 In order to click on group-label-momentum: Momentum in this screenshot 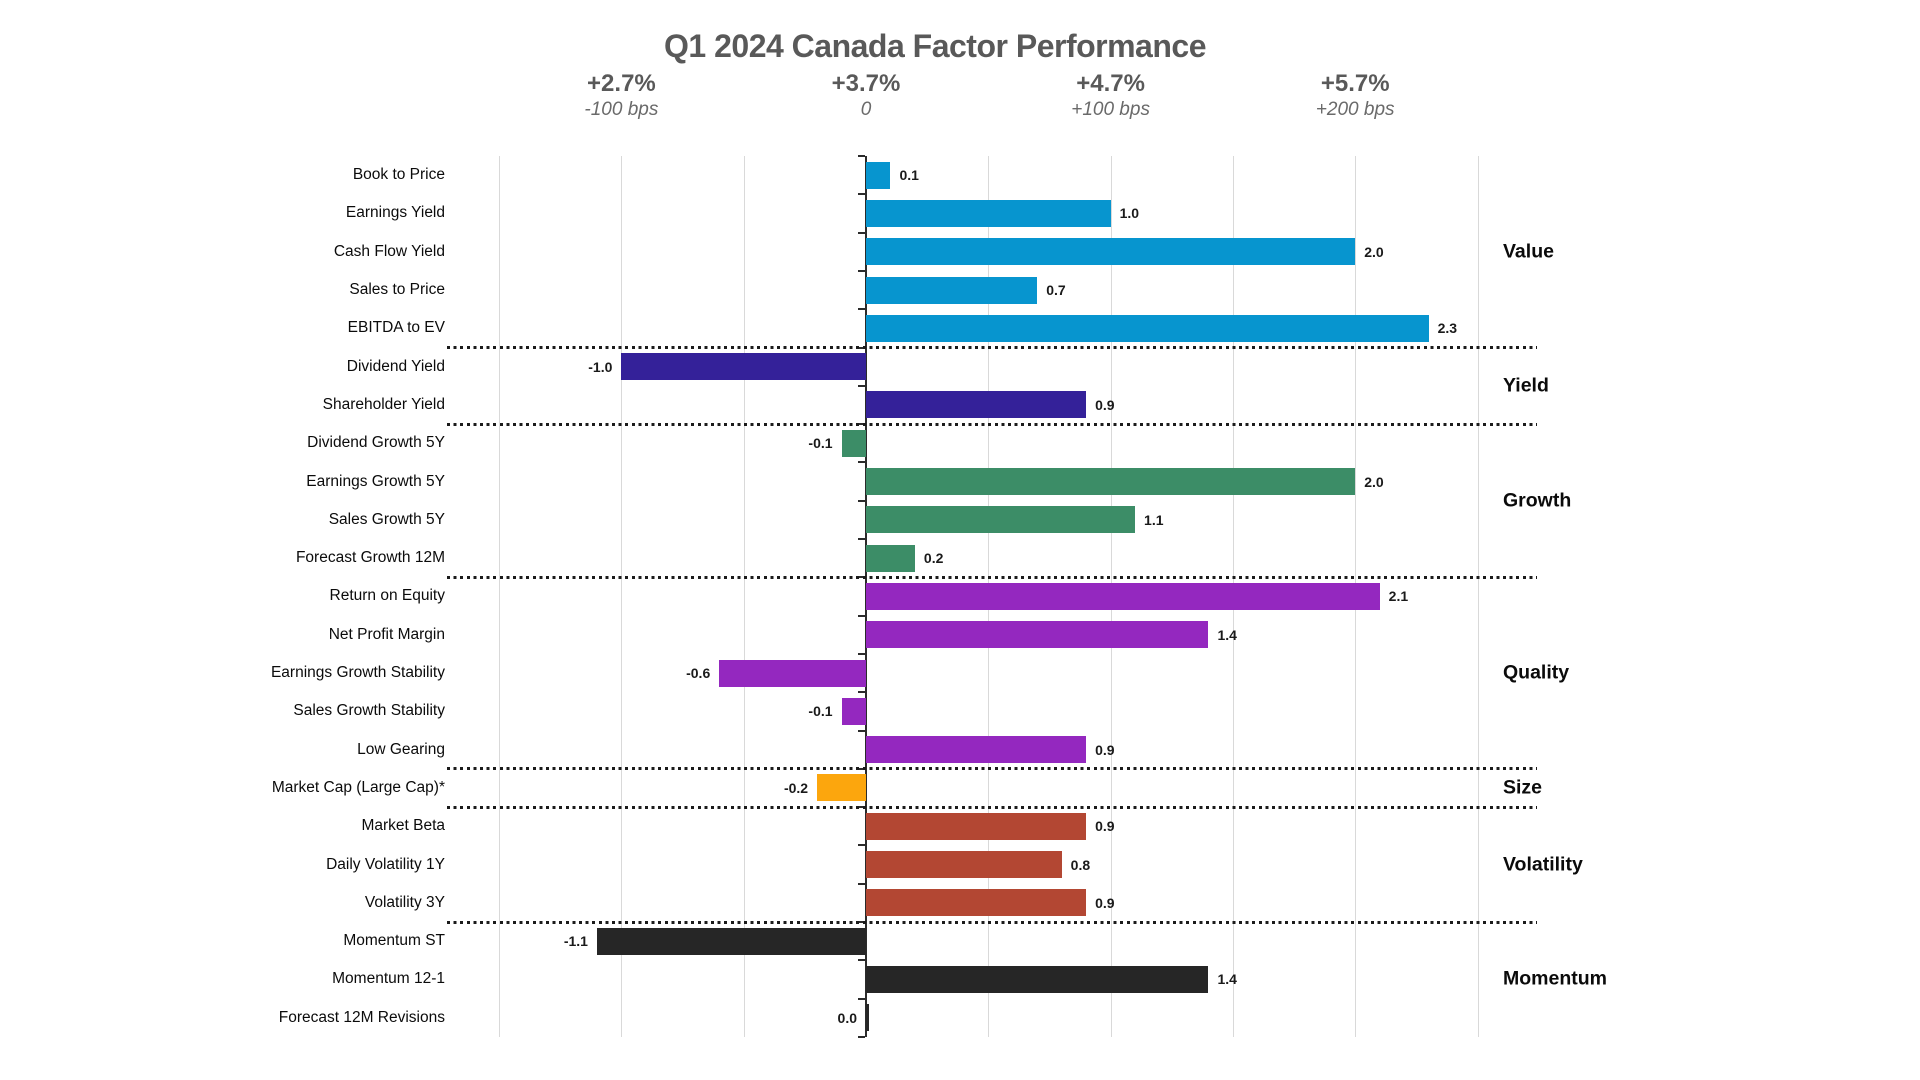, I will do `click(1555, 978)`.